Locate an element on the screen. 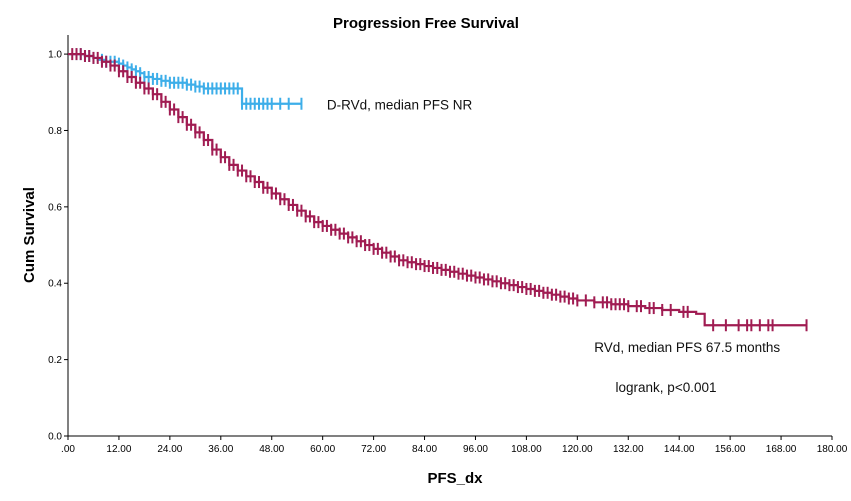  annotation-1: RVd, median PFS 67.5 months is located at coordinates (687, 347).